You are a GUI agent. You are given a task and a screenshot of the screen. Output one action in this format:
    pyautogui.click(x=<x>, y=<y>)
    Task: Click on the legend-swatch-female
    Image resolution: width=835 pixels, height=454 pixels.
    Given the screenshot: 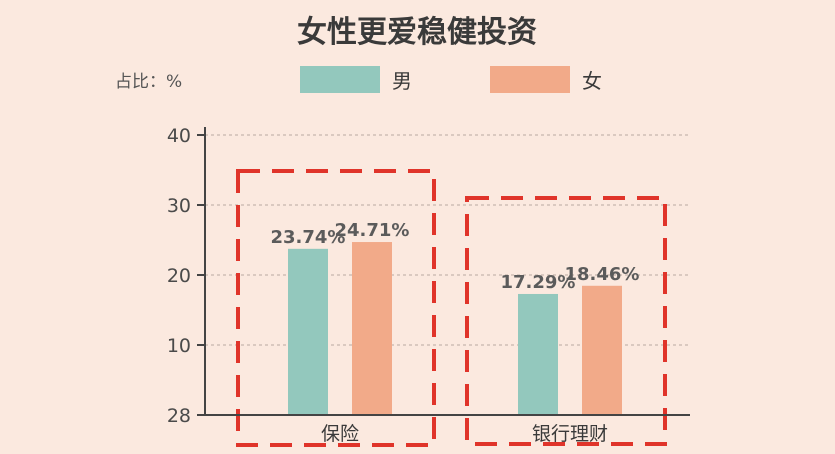 What is the action you would take?
    pyautogui.click(x=530, y=79)
    